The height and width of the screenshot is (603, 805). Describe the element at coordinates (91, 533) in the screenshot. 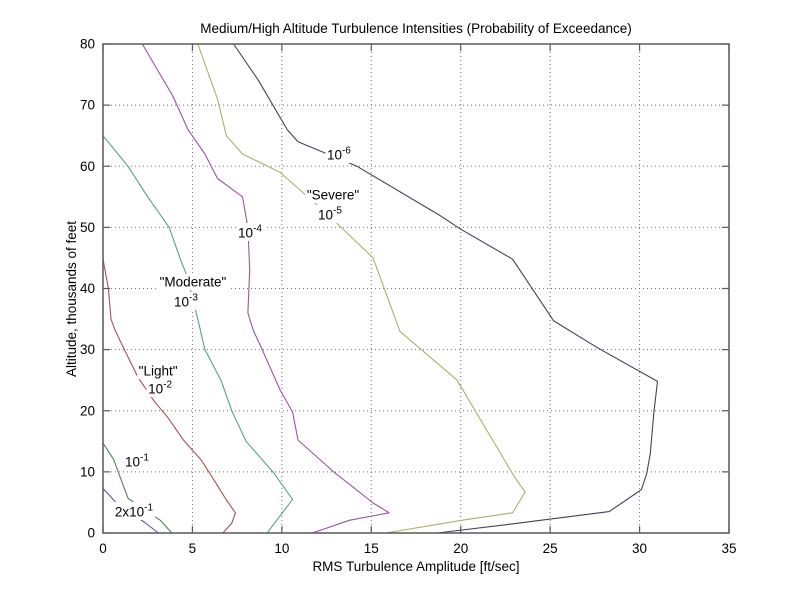

I see `y-tick-label-0: 0` at that location.